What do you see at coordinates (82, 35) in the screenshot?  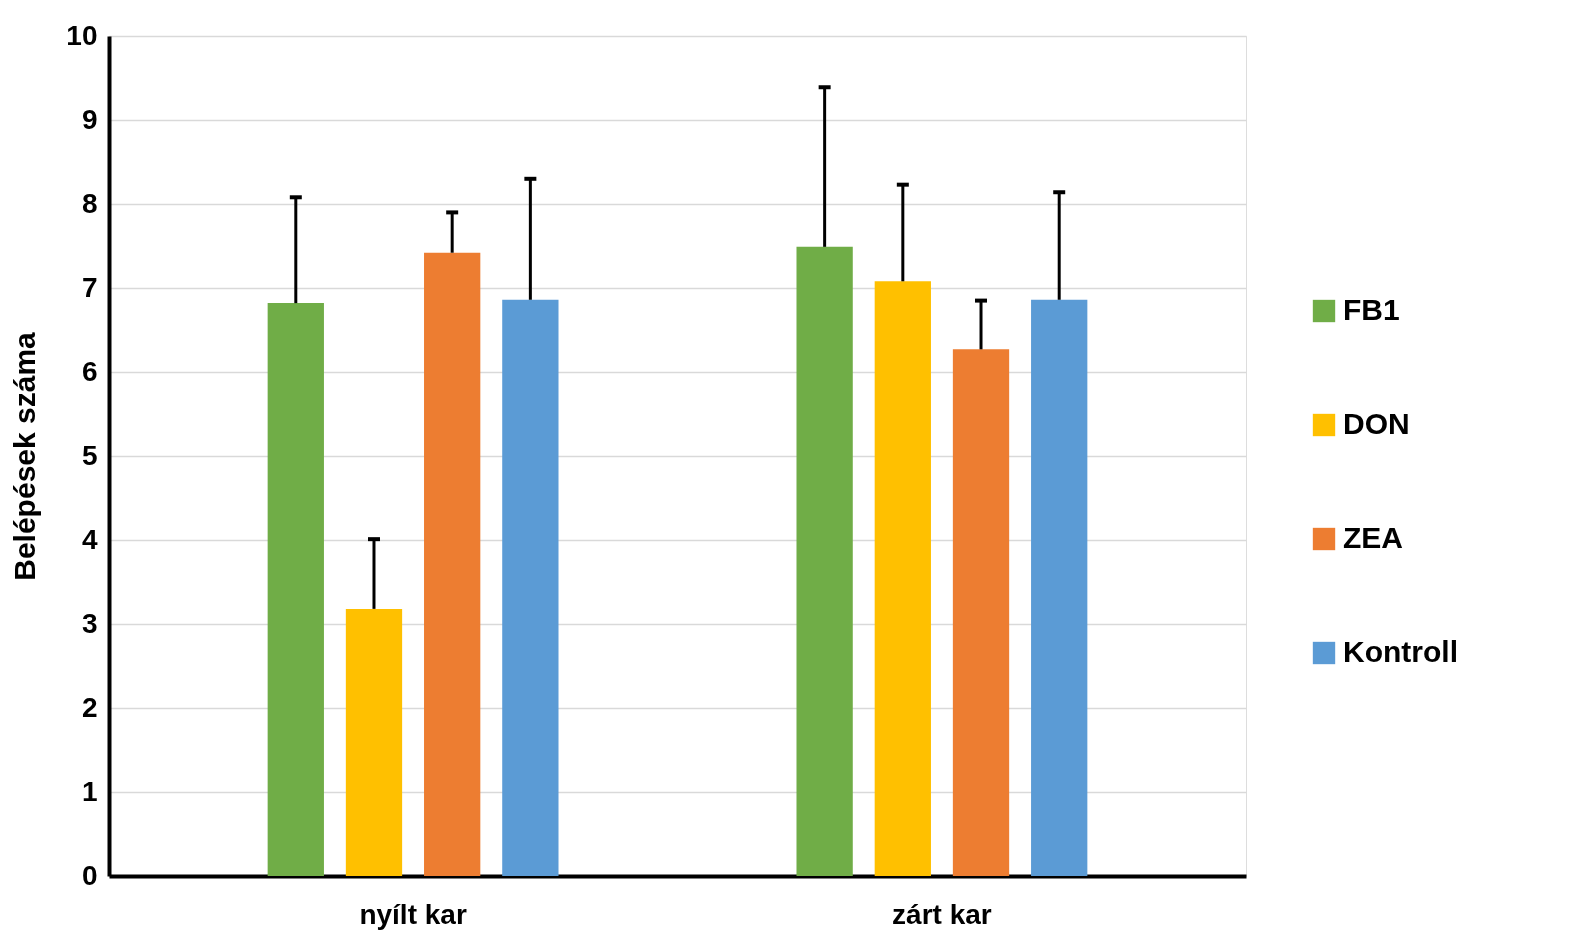 I see `y-tick-label: 10` at bounding box center [82, 35].